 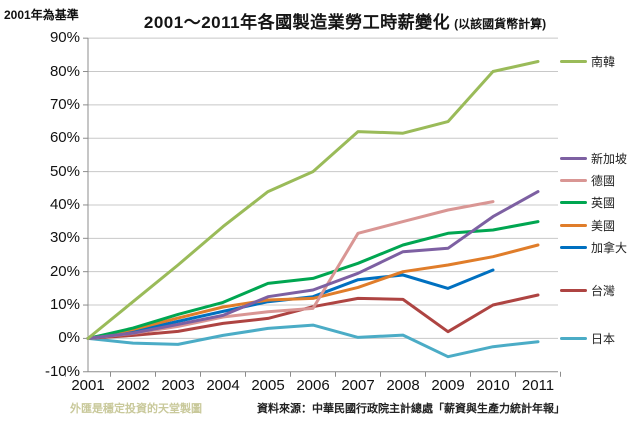 What do you see at coordinates (403, 385) in the screenshot?
I see `x-axis-label: 2008` at bounding box center [403, 385].